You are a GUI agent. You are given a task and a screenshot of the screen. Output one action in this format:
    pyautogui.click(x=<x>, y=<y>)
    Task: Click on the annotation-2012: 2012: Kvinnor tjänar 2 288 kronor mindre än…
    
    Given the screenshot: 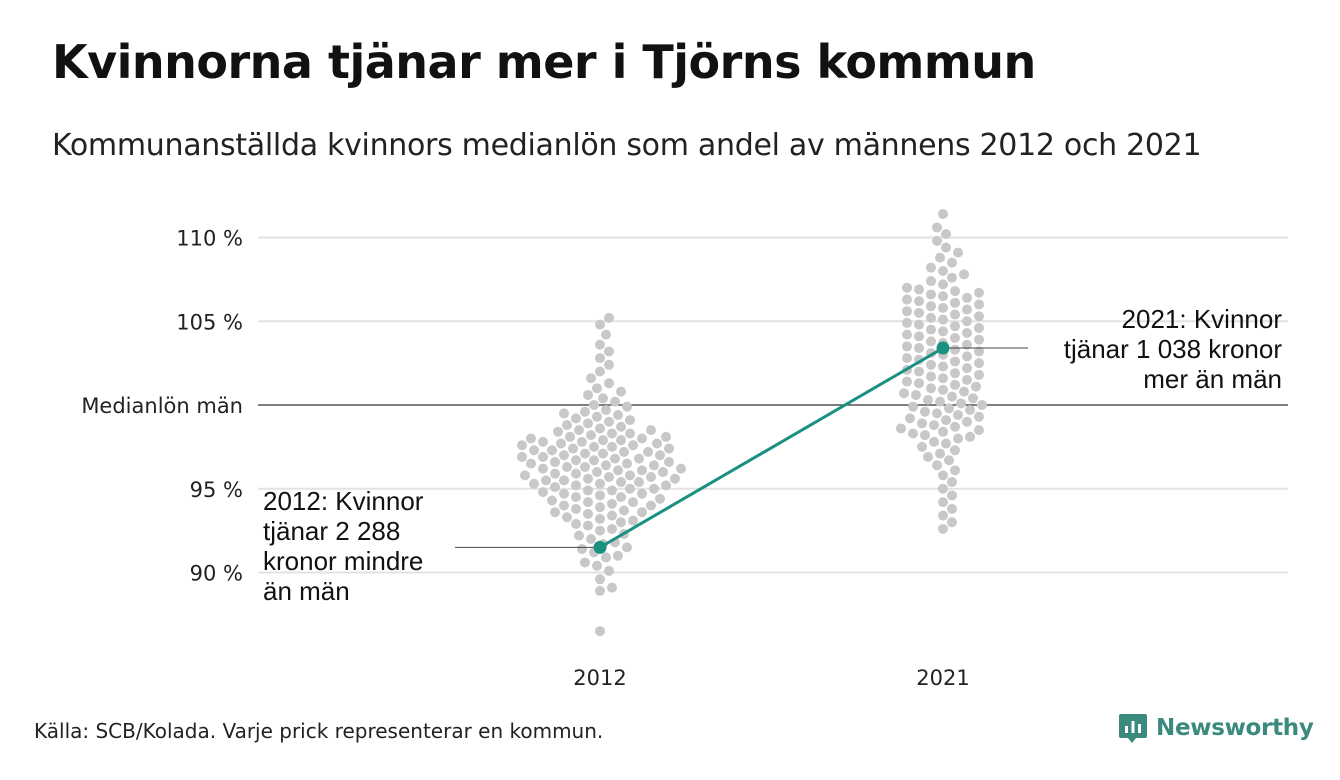 What is the action you would take?
    pyautogui.click(x=343, y=546)
    